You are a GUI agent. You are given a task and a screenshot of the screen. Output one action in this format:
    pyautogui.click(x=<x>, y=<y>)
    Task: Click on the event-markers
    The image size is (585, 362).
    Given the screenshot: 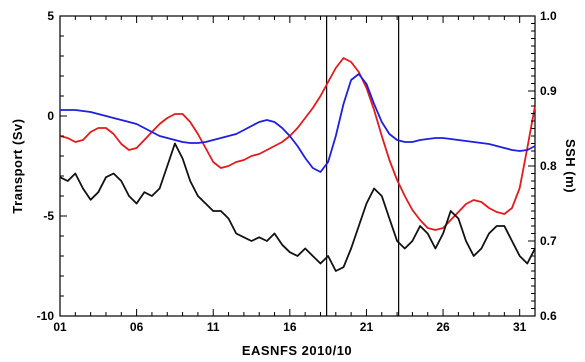 What is the action you would take?
    pyautogui.click(x=363, y=166)
    